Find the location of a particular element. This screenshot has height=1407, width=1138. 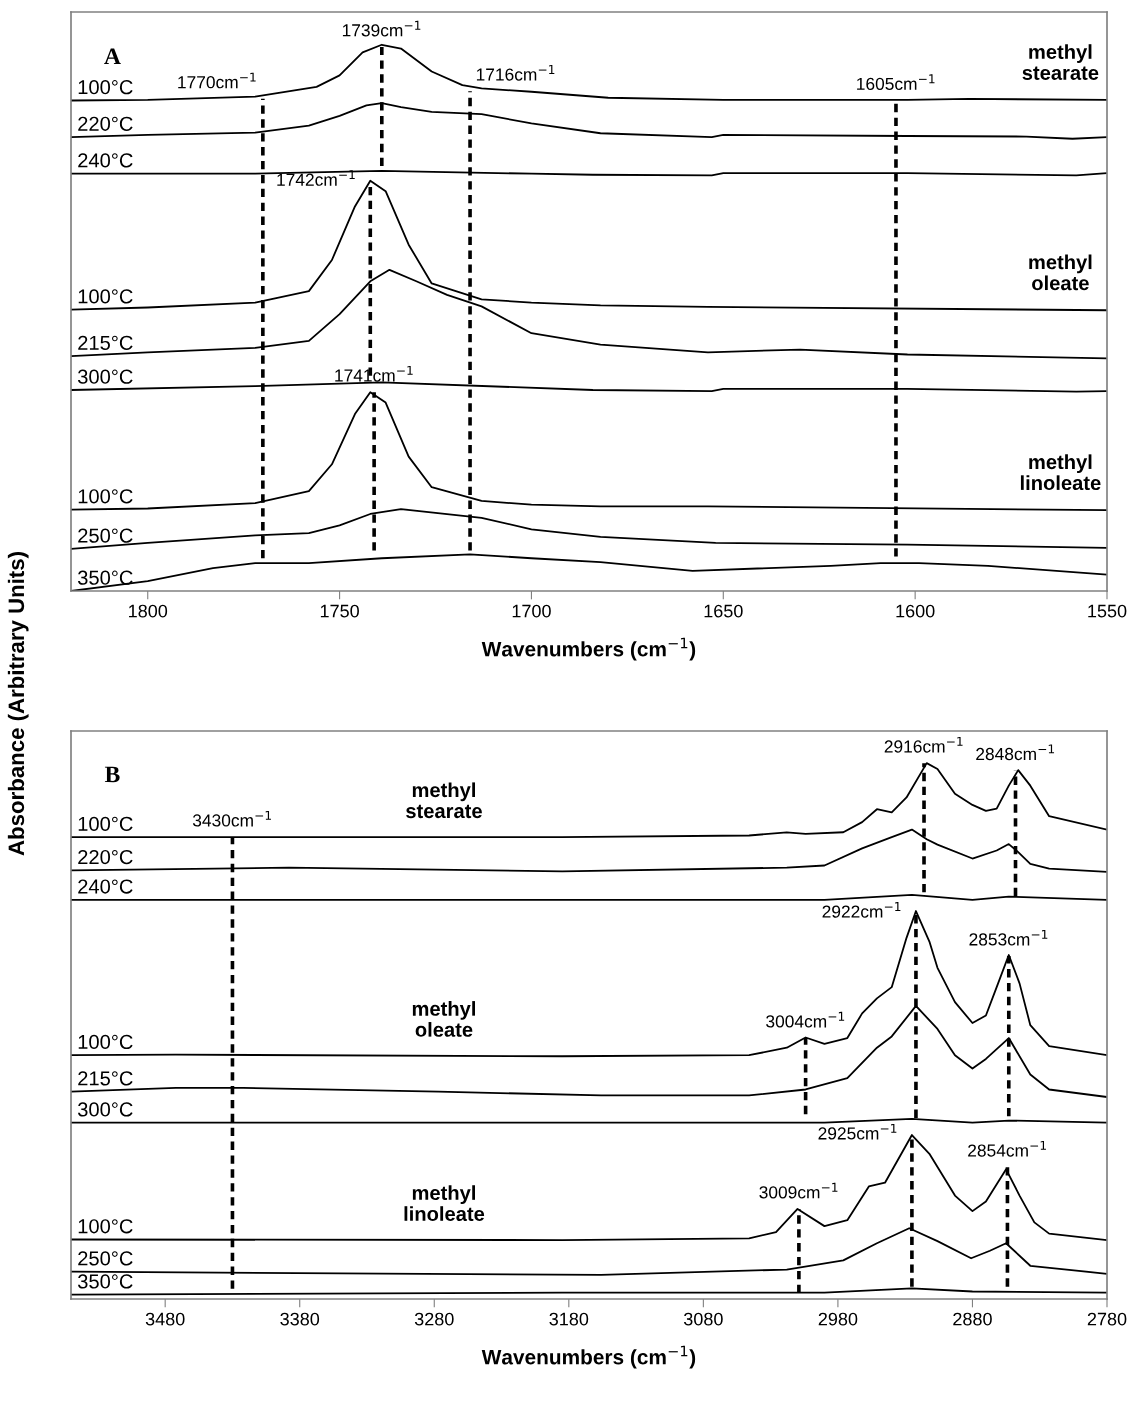

annotation: 3004cm$^{−1}$ is located at coordinates (805, 1019).